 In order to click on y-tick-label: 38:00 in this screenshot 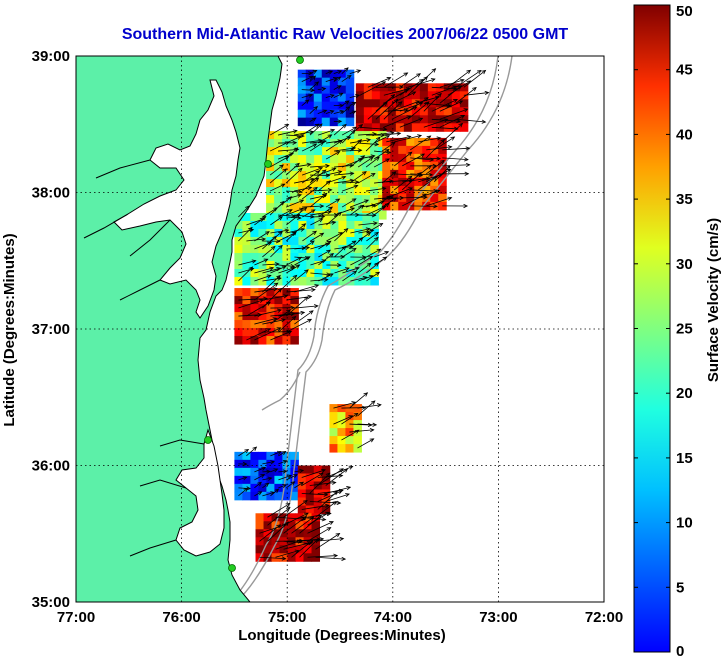, I will do `click(51, 193)`.